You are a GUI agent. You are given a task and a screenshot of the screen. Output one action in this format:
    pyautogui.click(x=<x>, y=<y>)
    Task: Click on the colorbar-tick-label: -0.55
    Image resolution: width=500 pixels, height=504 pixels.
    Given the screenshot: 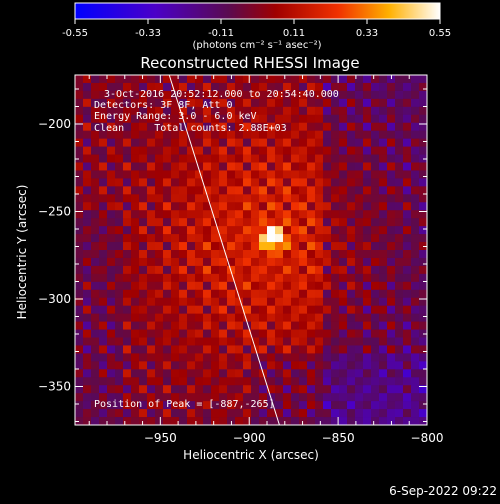 What is the action you would take?
    pyautogui.click(x=75, y=33)
    